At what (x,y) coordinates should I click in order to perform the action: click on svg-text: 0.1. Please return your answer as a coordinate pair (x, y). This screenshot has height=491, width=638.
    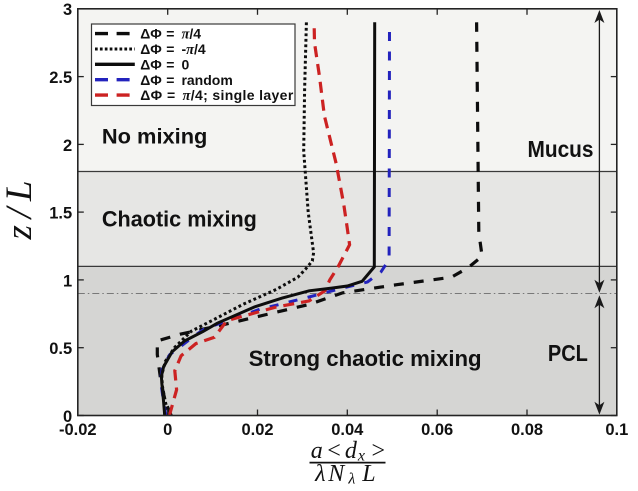
    Looking at the image, I should click on (616, 430).